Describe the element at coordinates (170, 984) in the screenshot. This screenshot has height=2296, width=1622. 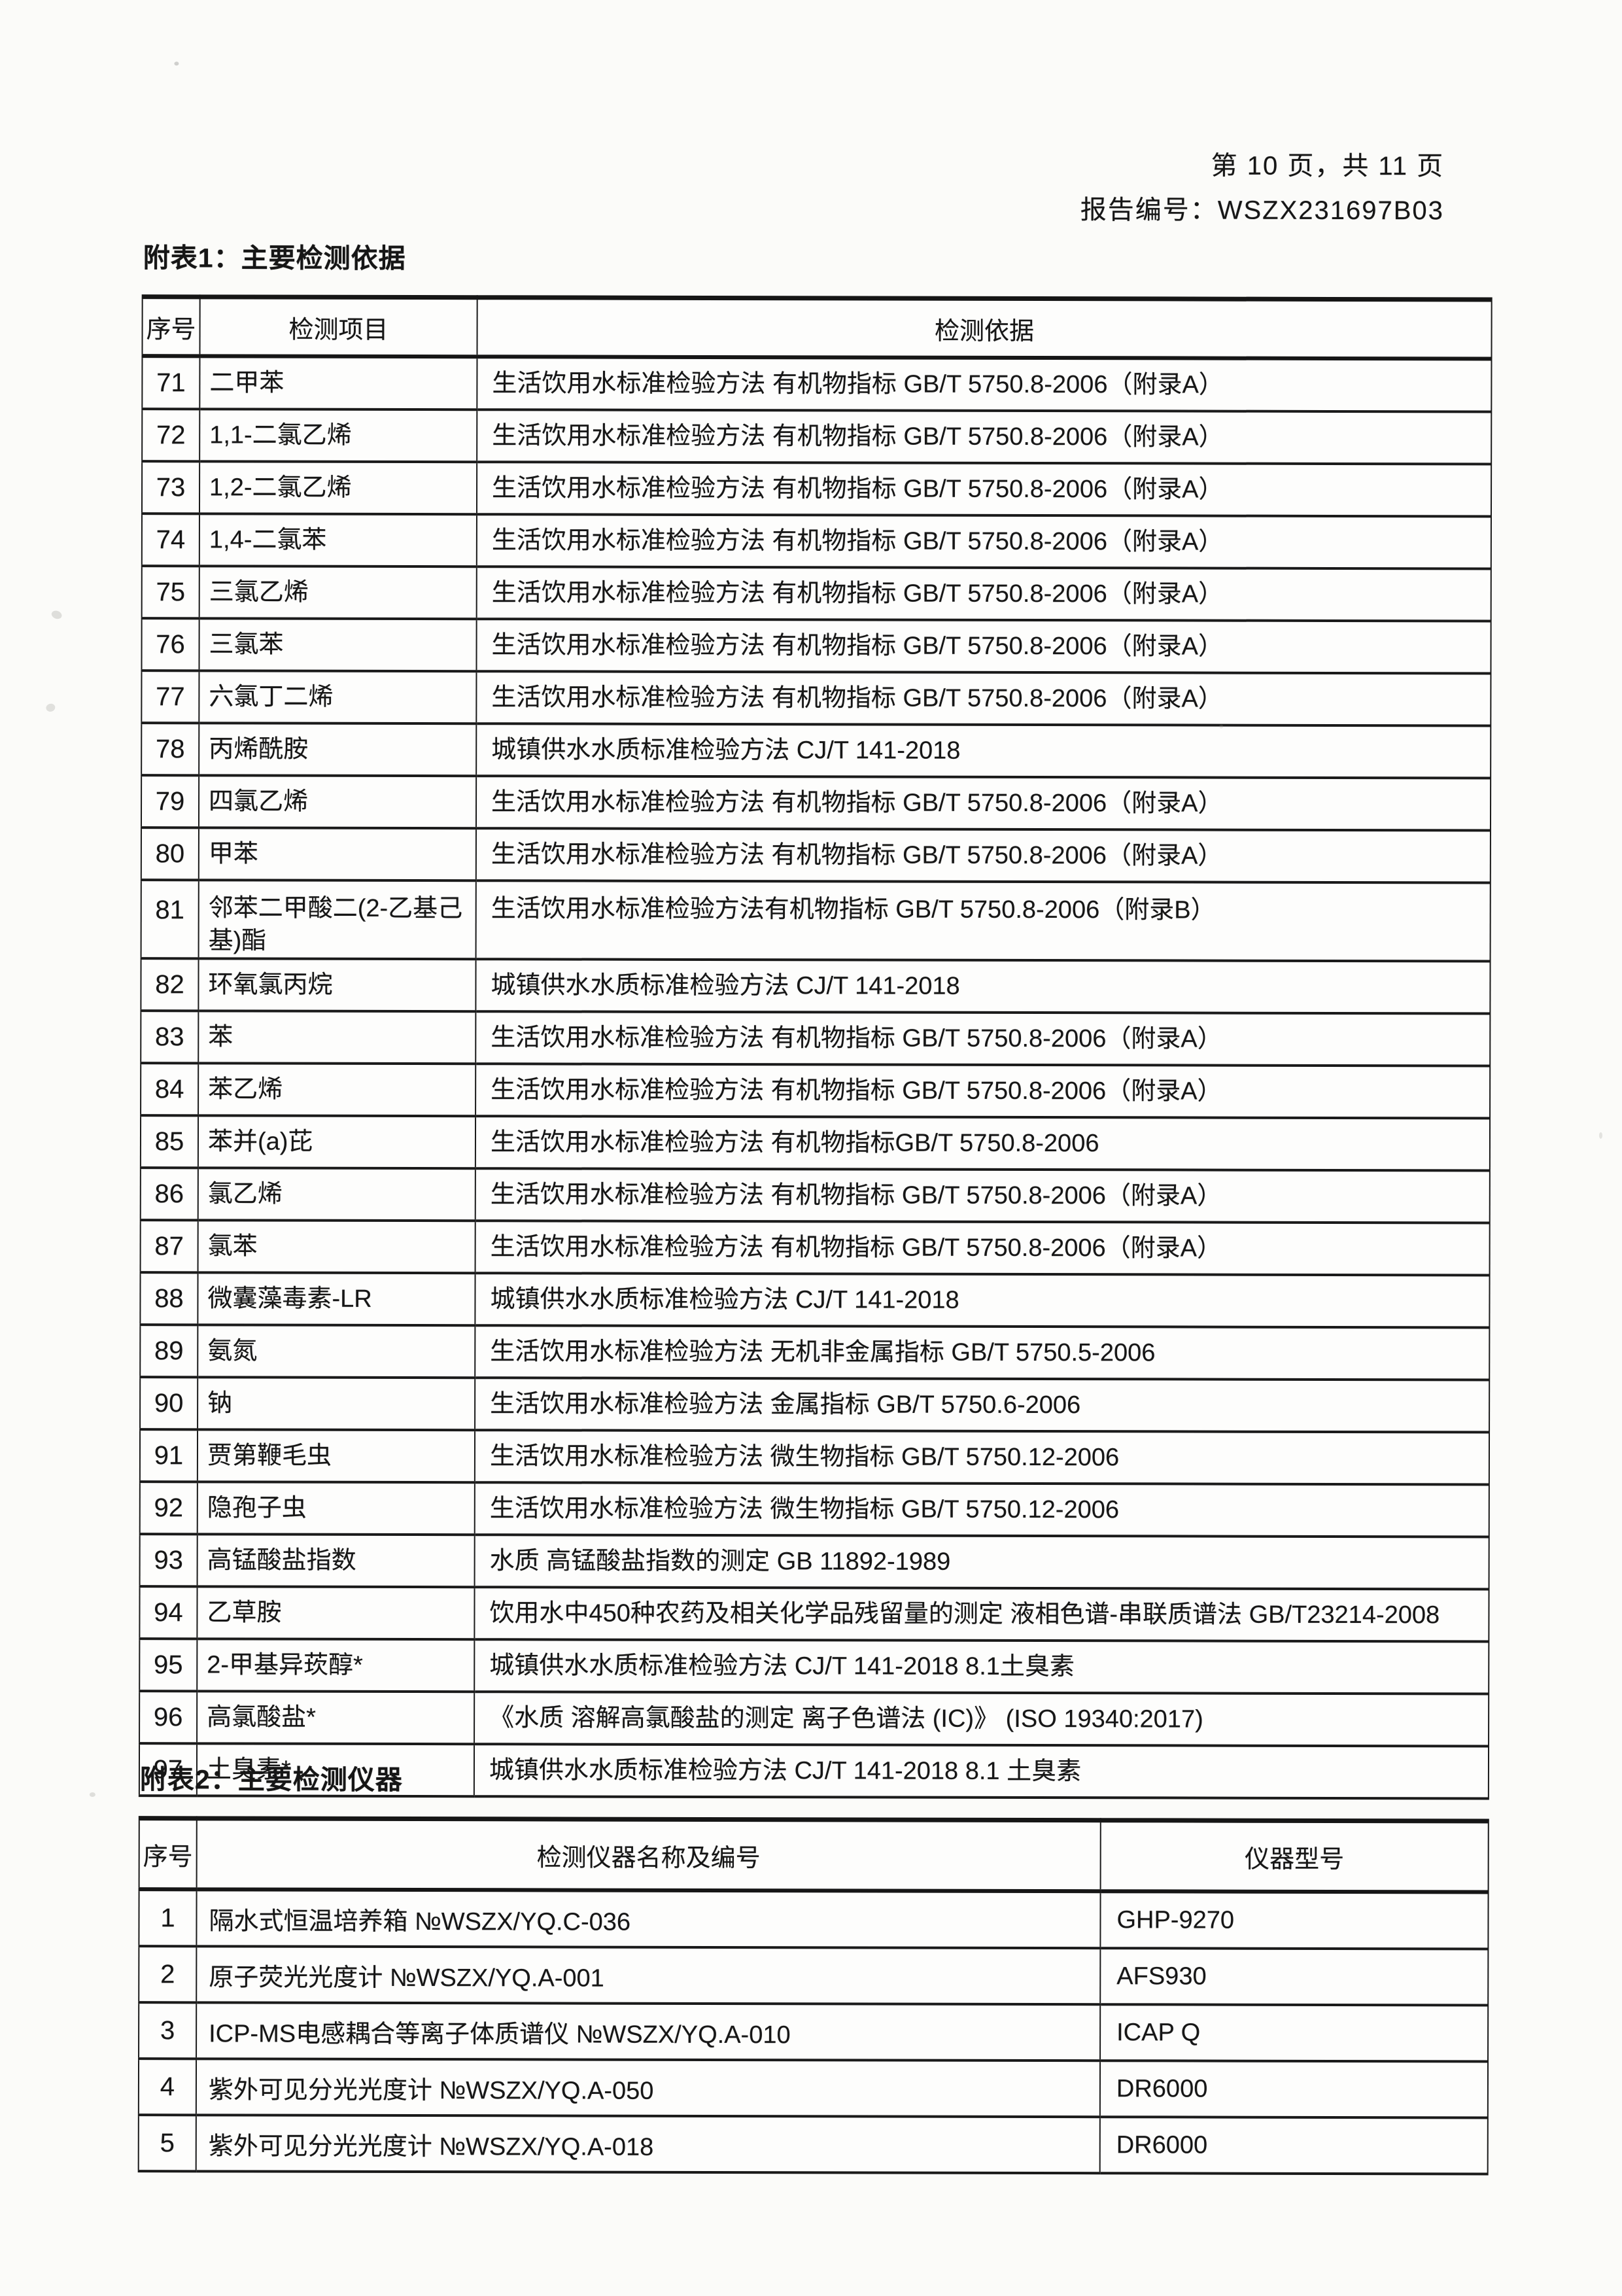
I see `row-no: 82` at that location.